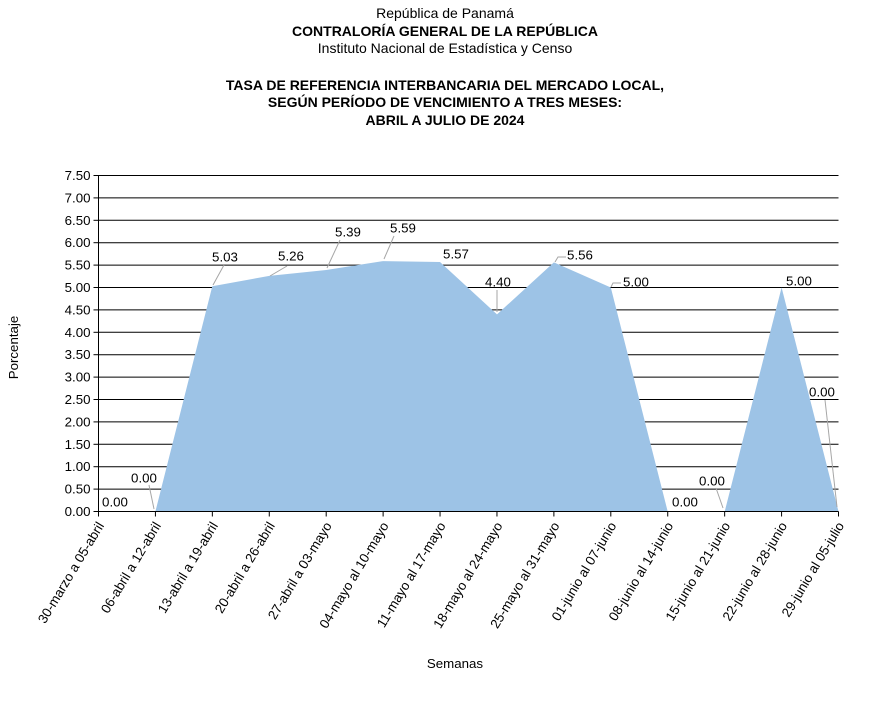 The width and height of the screenshot is (894, 704). What do you see at coordinates (584, 571) in the screenshot?
I see `x-tick-label: 01-junio al 07-junio` at bounding box center [584, 571].